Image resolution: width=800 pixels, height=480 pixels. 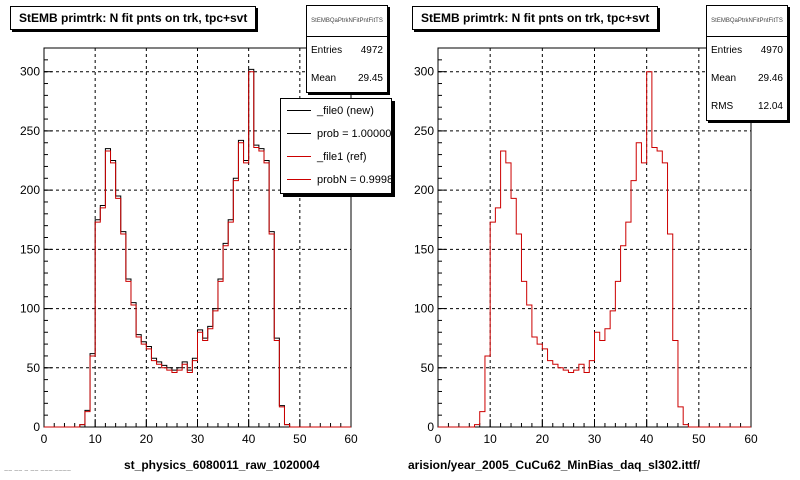 I want to click on panel-1-x-tick-label: 10, so click(x=95, y=439).